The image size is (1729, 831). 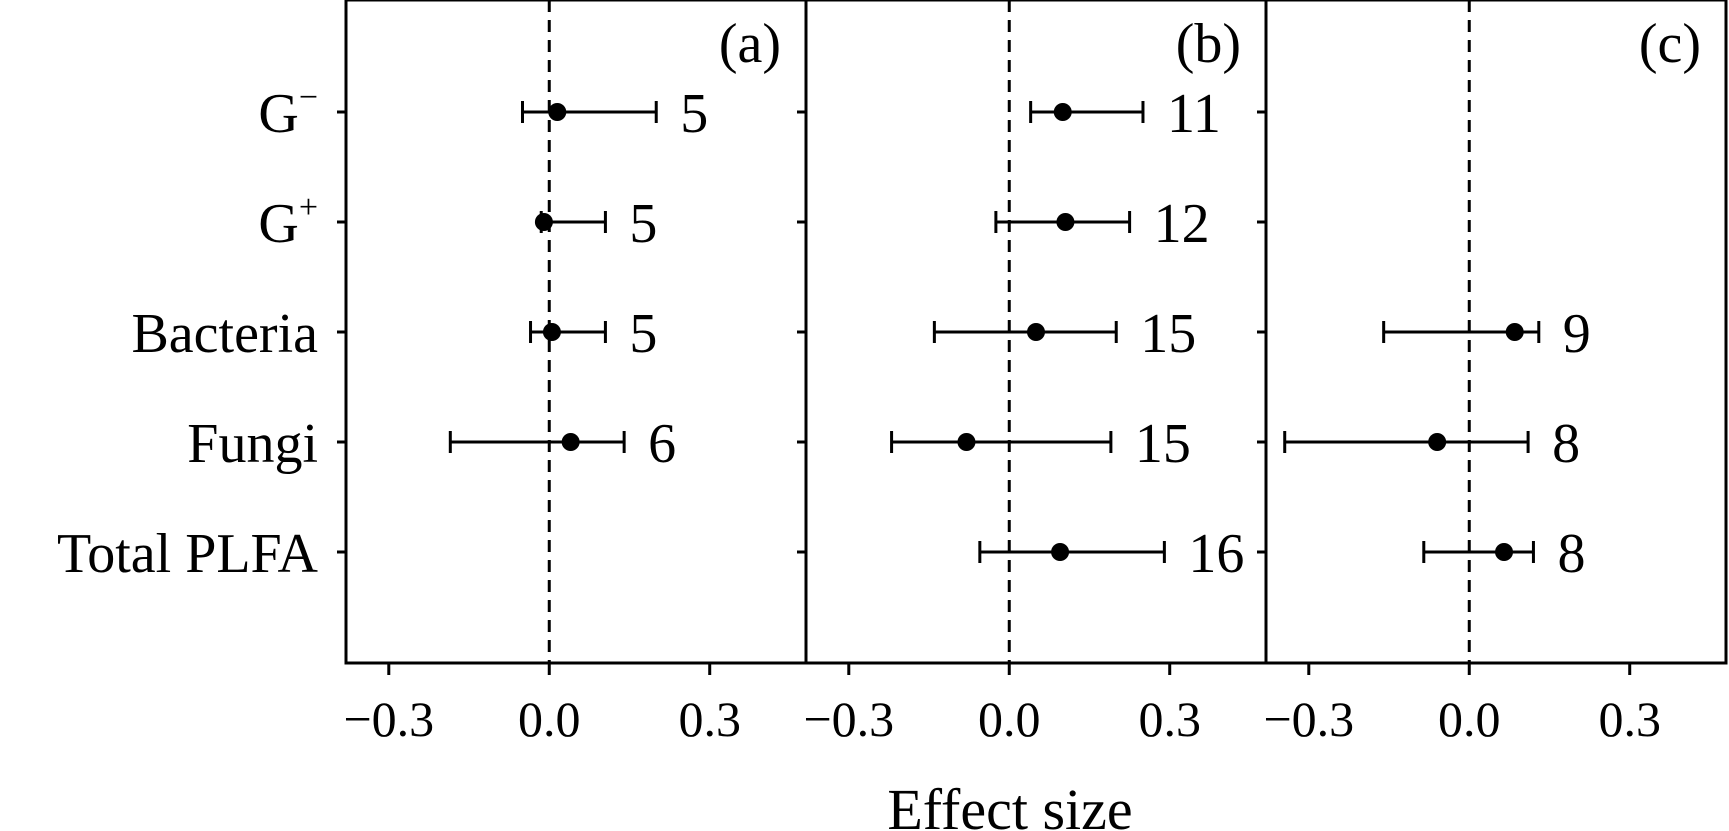 What do you see at coordinates (224, 334) in the screenshot?
I see `category-label: Bacteria` at bounding box center [224, 334].